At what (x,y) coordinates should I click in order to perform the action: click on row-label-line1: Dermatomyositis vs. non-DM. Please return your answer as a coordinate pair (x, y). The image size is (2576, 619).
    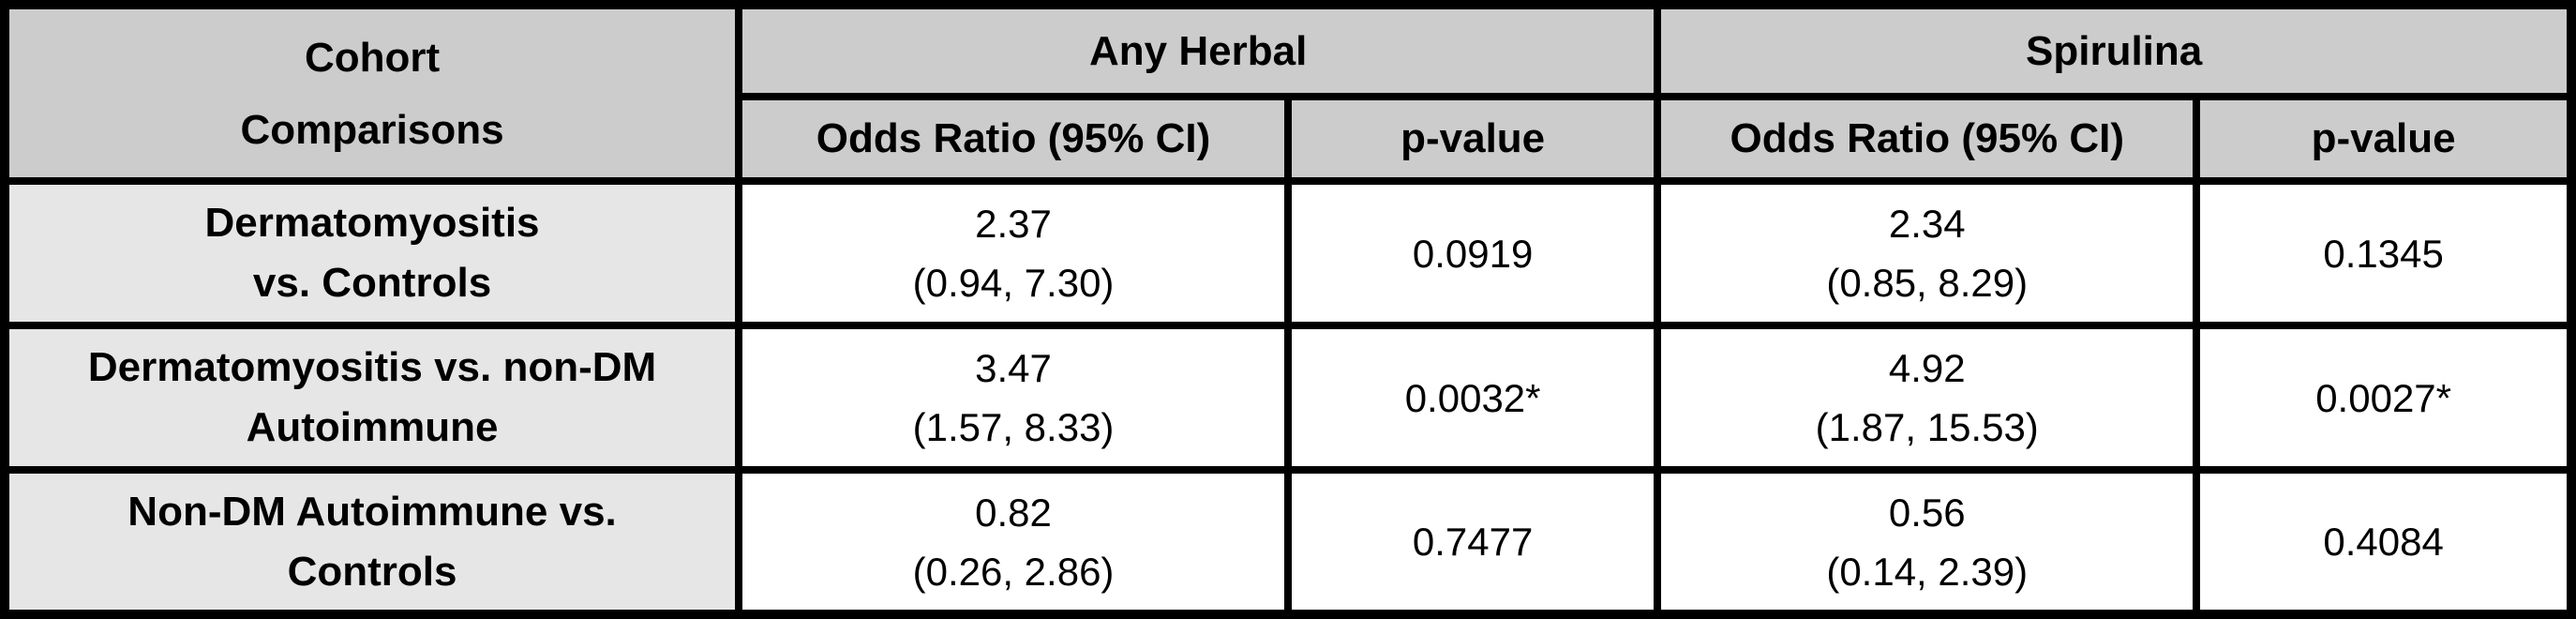
    Looking at the image, I should click on (372, 367).